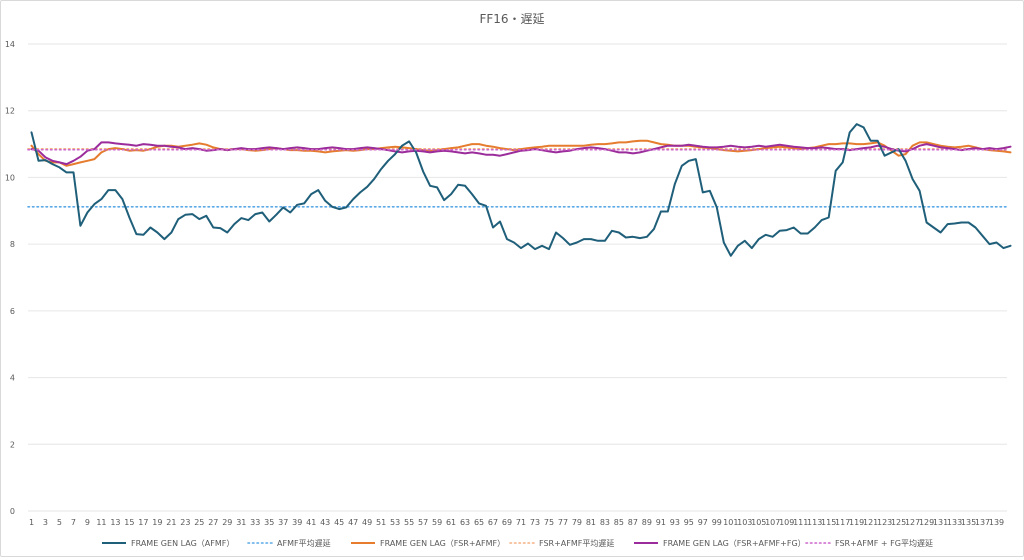 The height and width of the screenshot is (560, 1024). What do you see at coordinates (87, 522) in the screenshot?
I see `x-tick-label: 9` at bounding box center [87, 522].